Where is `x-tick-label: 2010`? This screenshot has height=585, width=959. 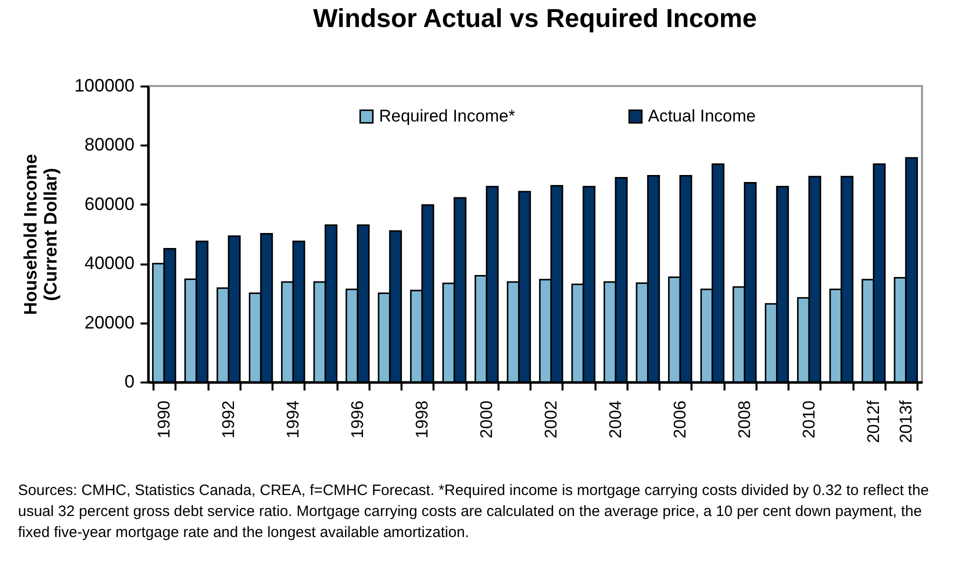 x-tick-label: 2010 is located at coordinates (809, 419).